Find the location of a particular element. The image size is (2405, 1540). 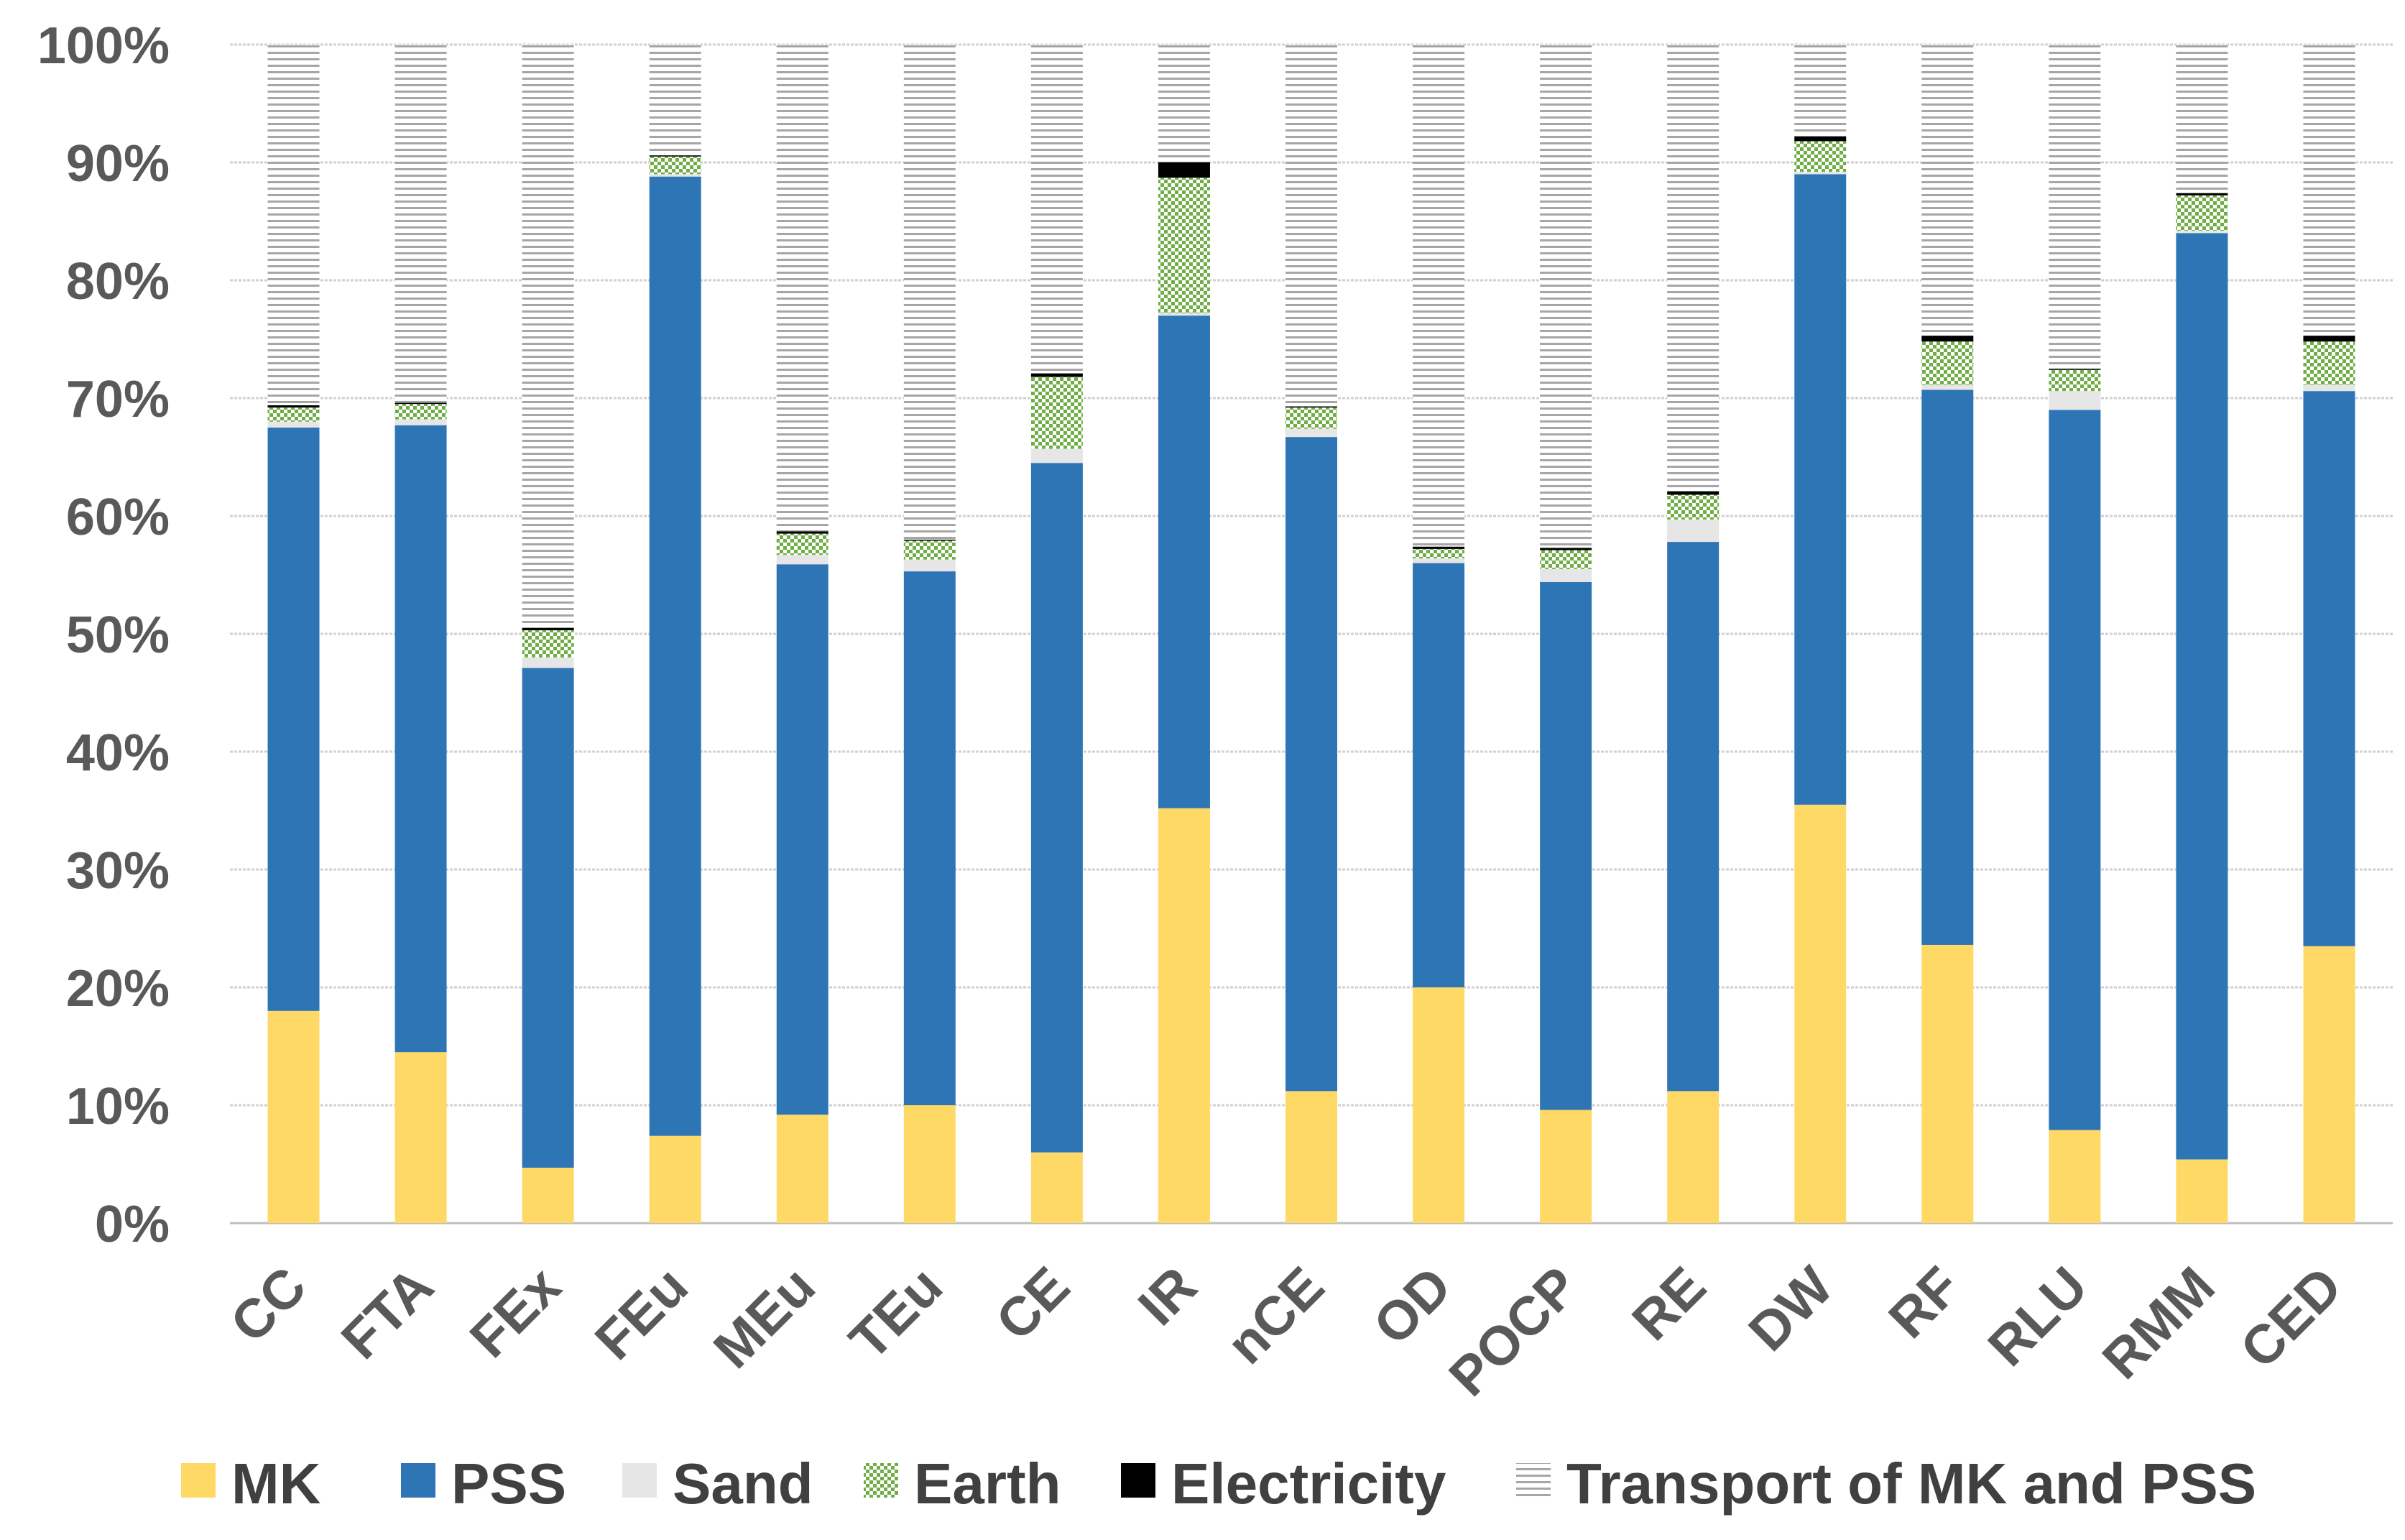

y-axis: 0% 10% 20% 30% 40% 50% 60% 70% 80% 90% 100% is located at coordinates (103, 635).